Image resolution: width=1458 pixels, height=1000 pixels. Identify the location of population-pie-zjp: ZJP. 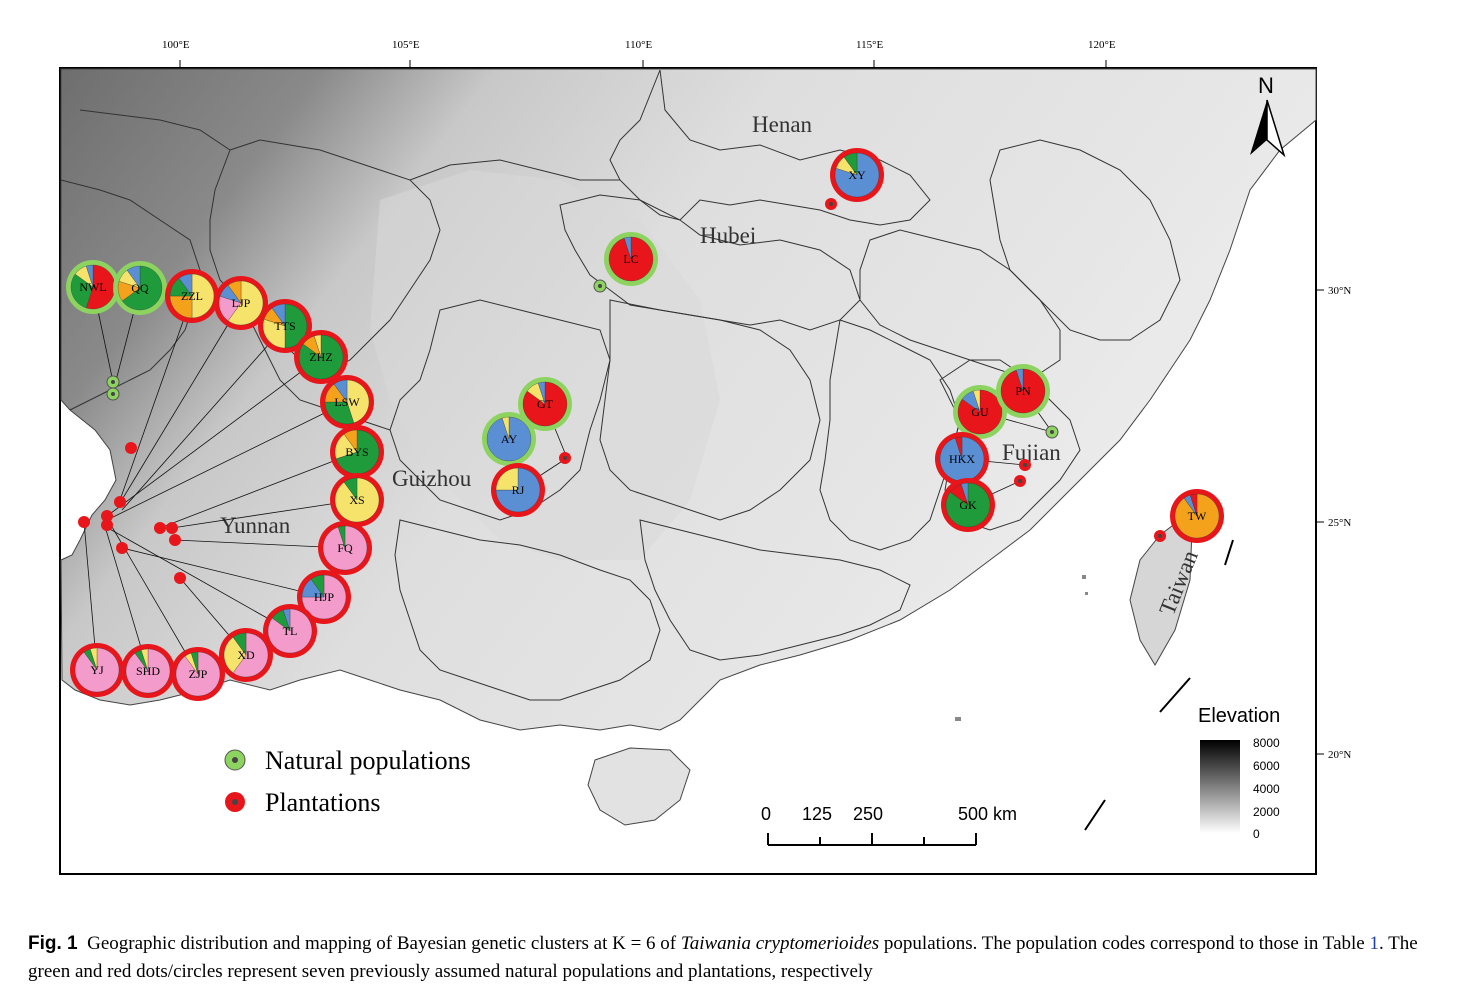
(198, 674).